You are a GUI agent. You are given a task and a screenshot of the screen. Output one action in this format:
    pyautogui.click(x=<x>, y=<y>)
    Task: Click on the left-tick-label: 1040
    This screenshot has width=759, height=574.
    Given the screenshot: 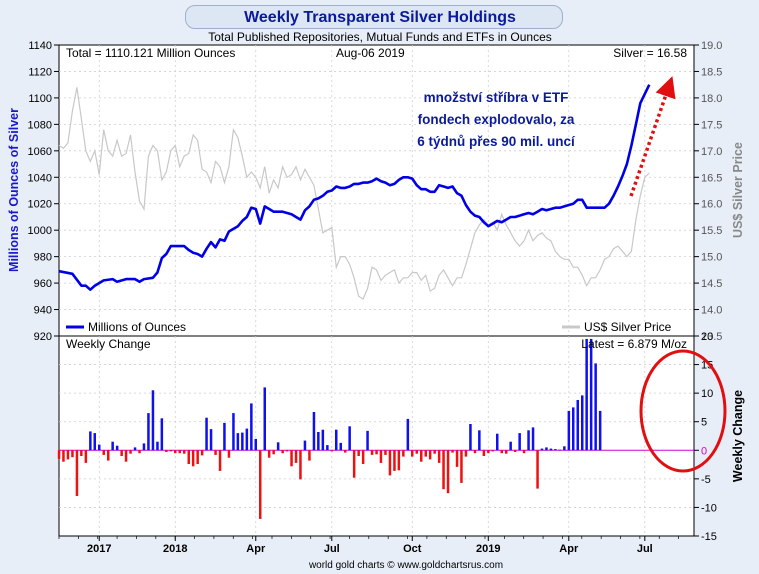 What is the action you would take?
    pyautogui.click(x=40, y=178)
    